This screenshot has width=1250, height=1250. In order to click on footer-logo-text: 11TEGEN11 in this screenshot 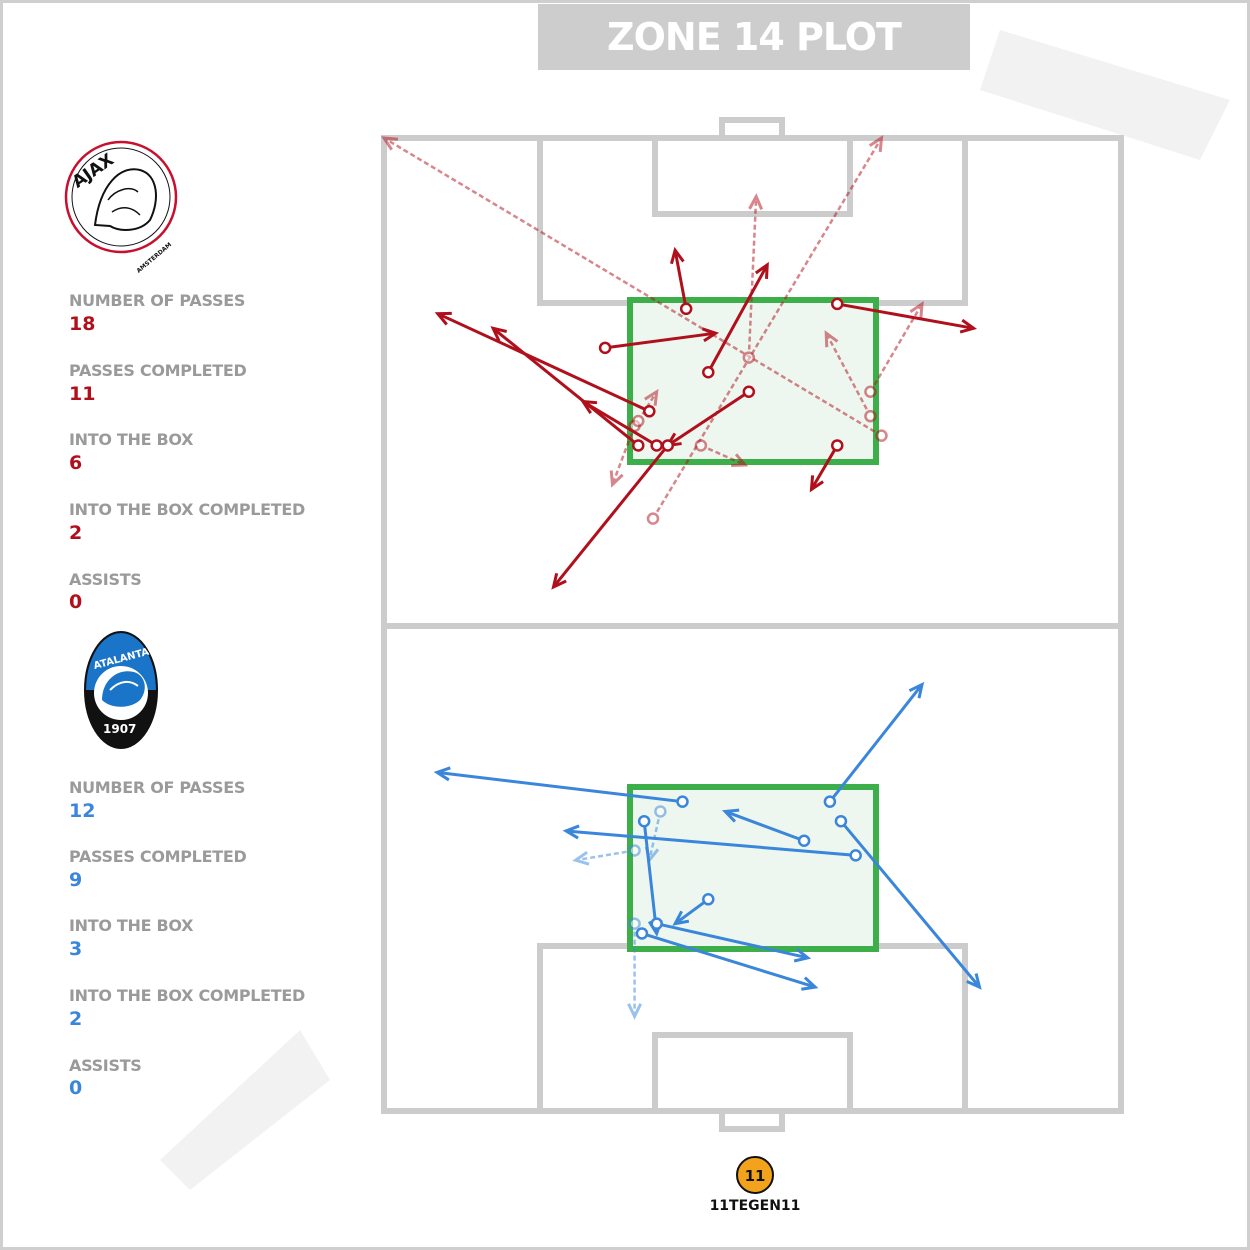, I will do `click(755, 1206)`.